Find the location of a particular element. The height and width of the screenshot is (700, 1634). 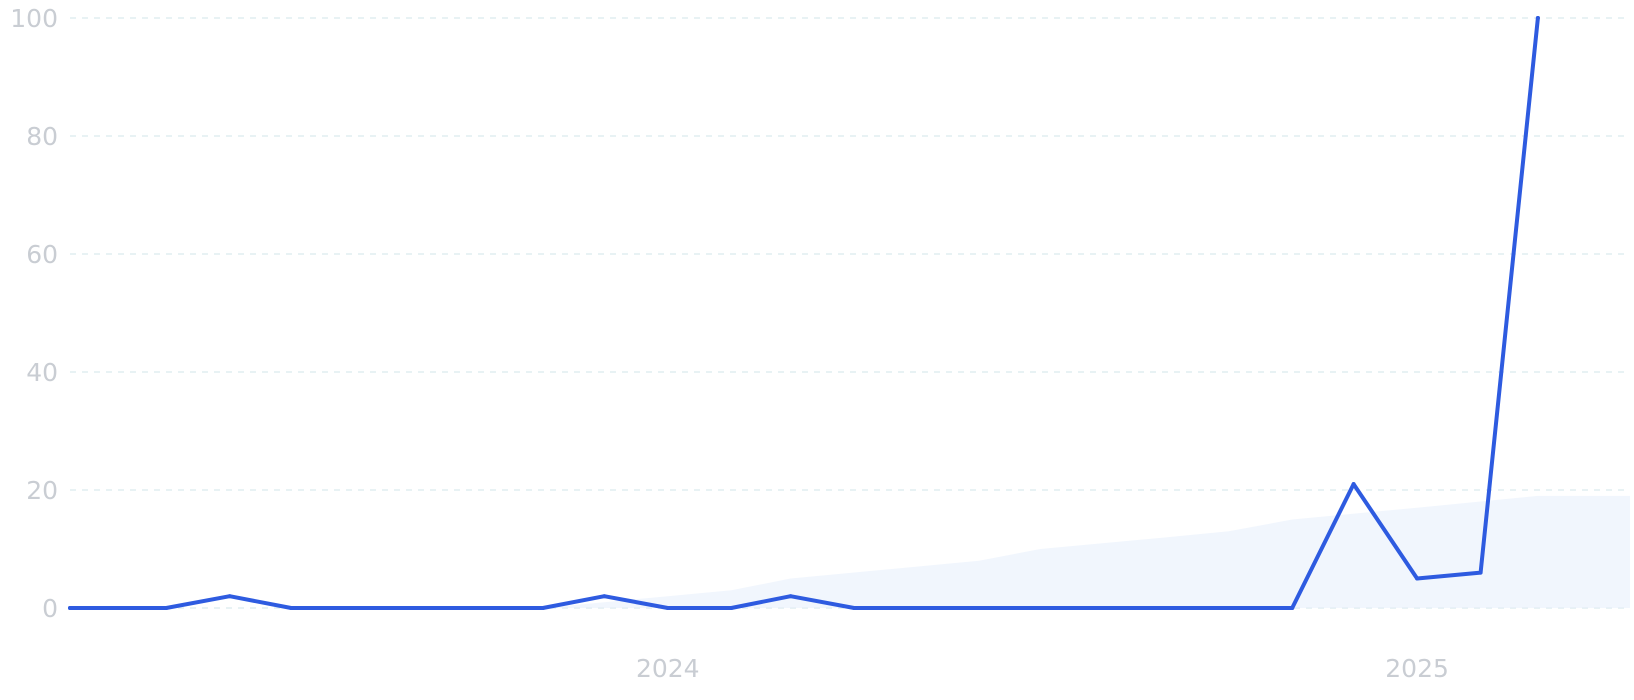

y-tick-label: 20 is located at coordinates (42, 490).